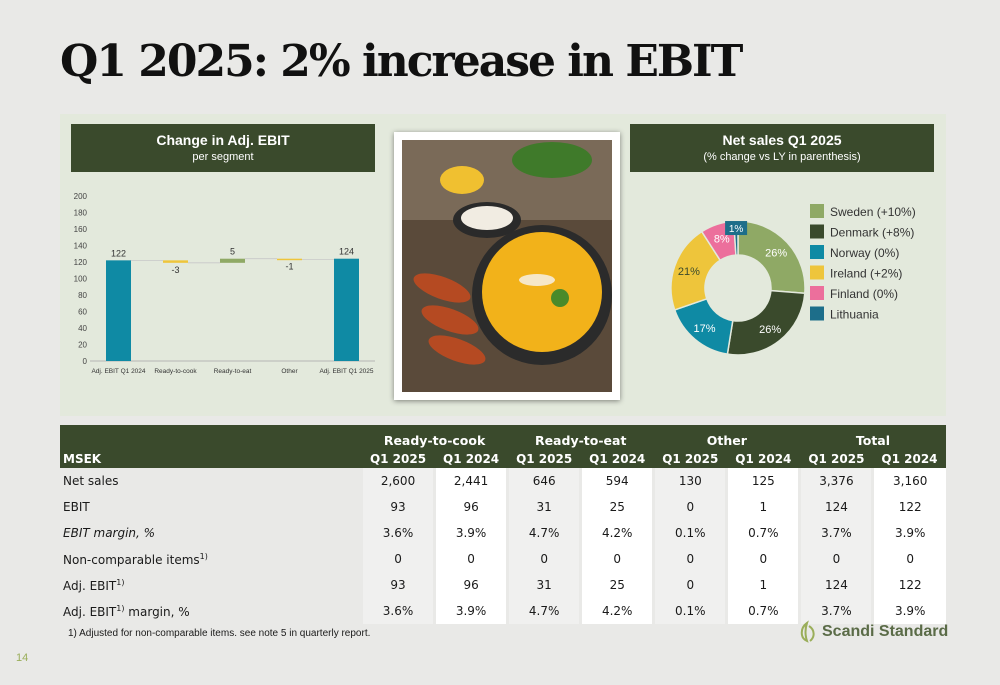 The image size is (1000, 685). What do you see at coordinates (346, 252) in the screenshot?
I see `data-label: 124` at bounding box center [346, 252].